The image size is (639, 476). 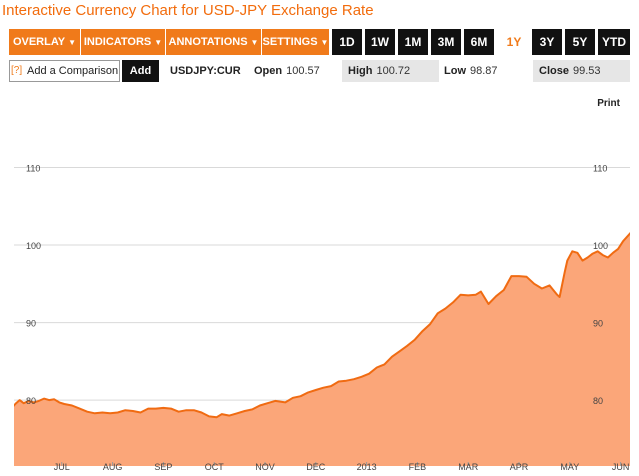 I want to click on indicators-menu: INDICATORS ▼, so click(x=123, y=42).